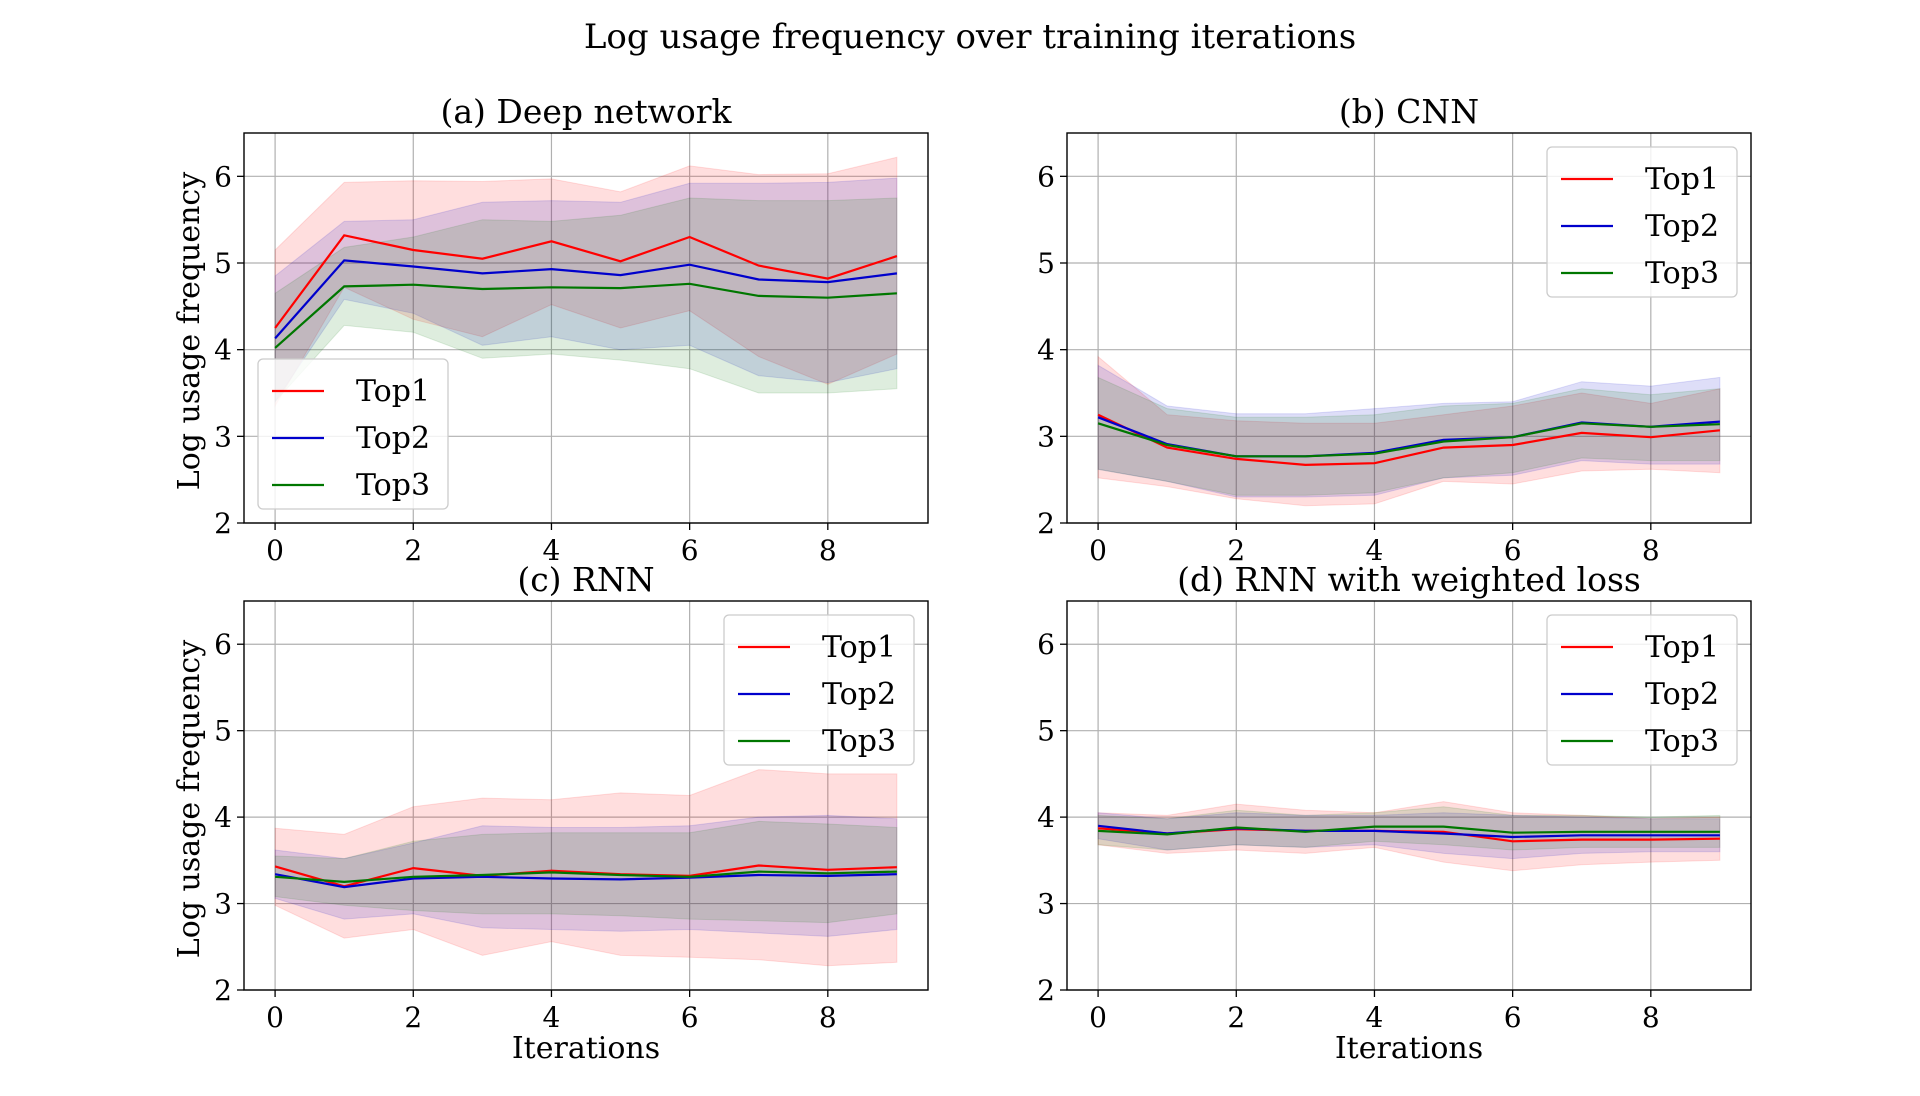 The height and width of the screenshot is (1096, 1920). I want to click on panel-title: (b) CNN, so click(1409, 111).